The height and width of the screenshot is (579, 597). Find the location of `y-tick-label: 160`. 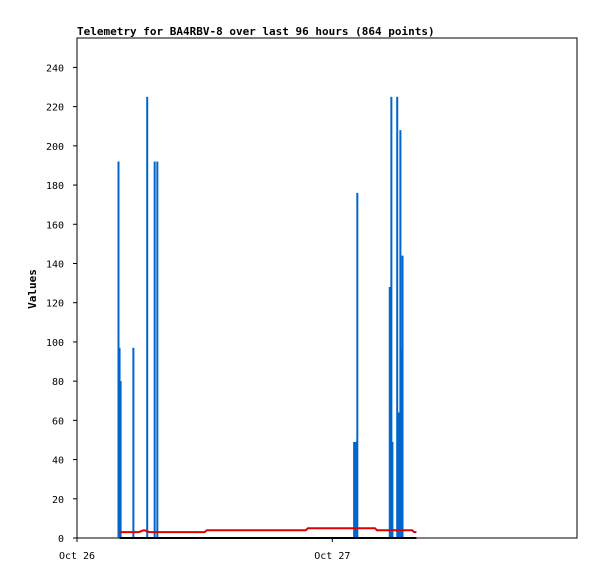

y-tick-label: 160 is located at coordinates (55, 225).